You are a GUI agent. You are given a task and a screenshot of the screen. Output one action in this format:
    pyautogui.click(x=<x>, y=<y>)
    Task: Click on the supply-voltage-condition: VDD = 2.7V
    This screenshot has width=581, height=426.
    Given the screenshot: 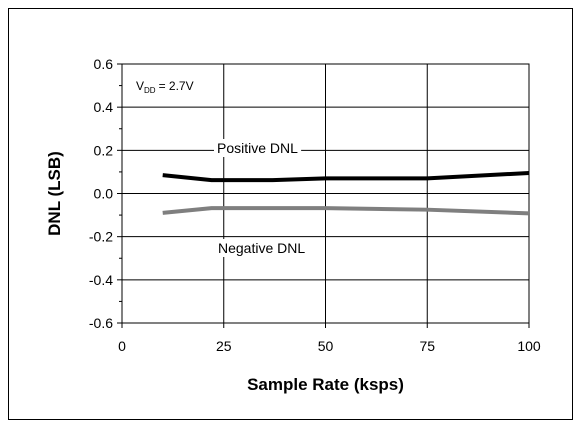 What is the action you would take?
    pyautogui.click(x=165, y=87)
    